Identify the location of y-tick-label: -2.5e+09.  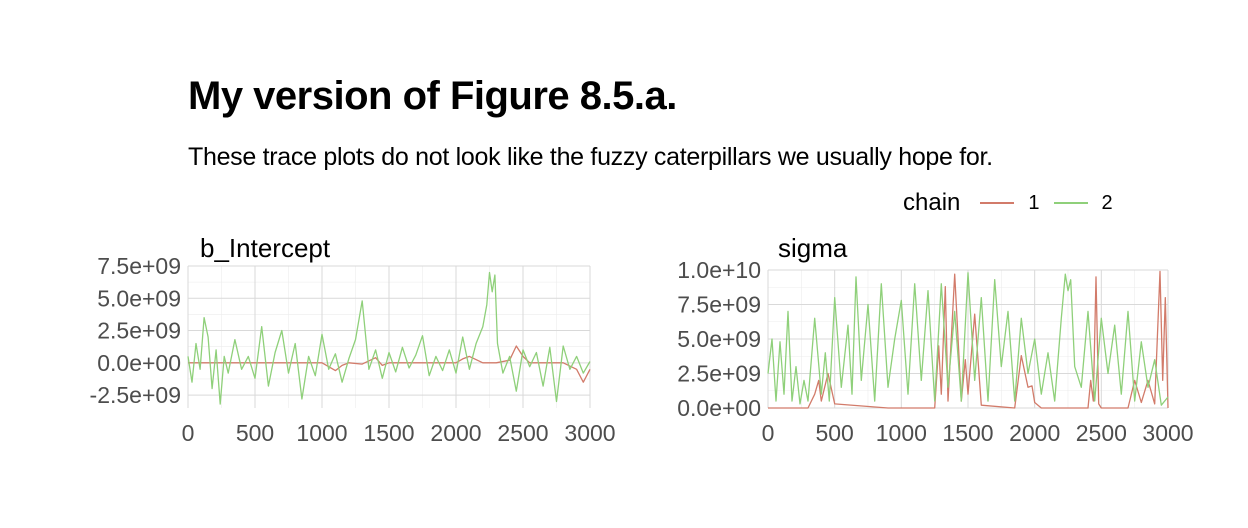
(135, 395).